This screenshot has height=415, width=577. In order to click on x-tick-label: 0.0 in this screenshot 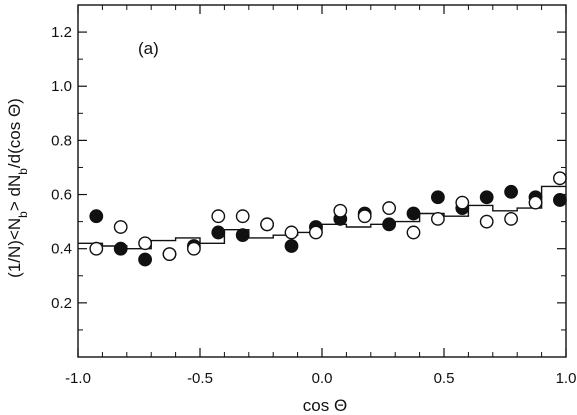, I will do `click(322, 378)`.